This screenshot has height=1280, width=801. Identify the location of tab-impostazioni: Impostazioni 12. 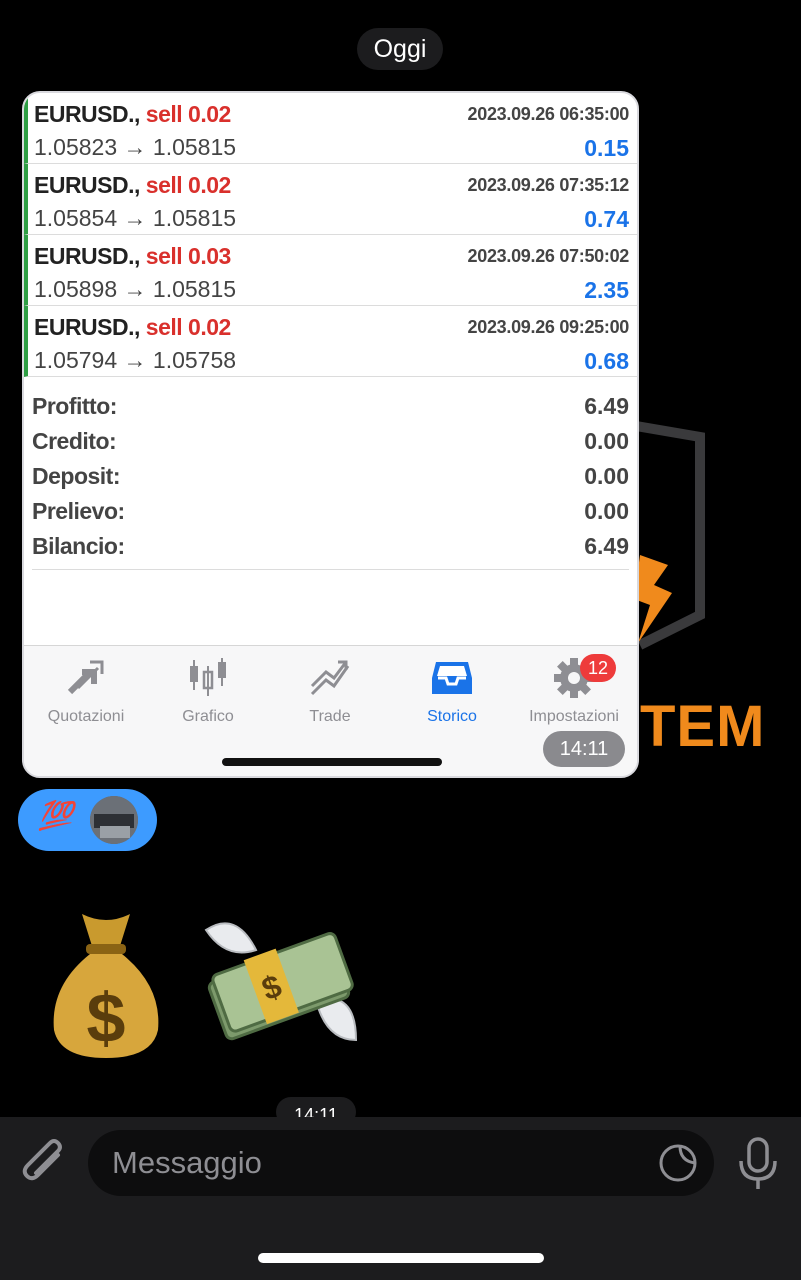
(574, 690).